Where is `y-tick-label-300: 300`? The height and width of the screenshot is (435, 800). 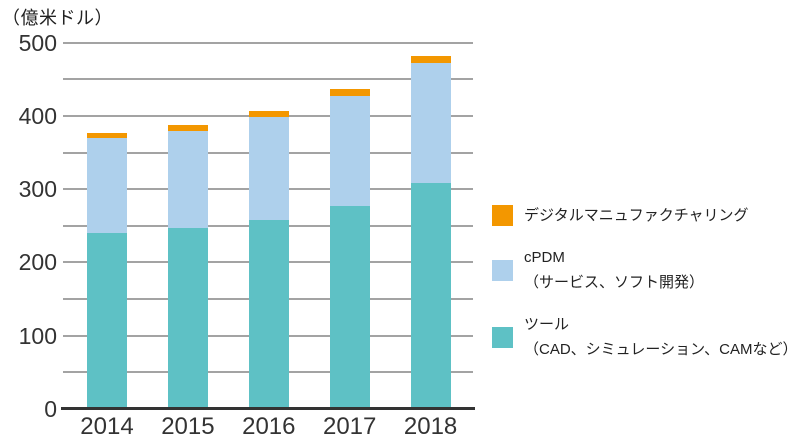
y-tick-label-300: 300 is located at coordinates (37, 189).